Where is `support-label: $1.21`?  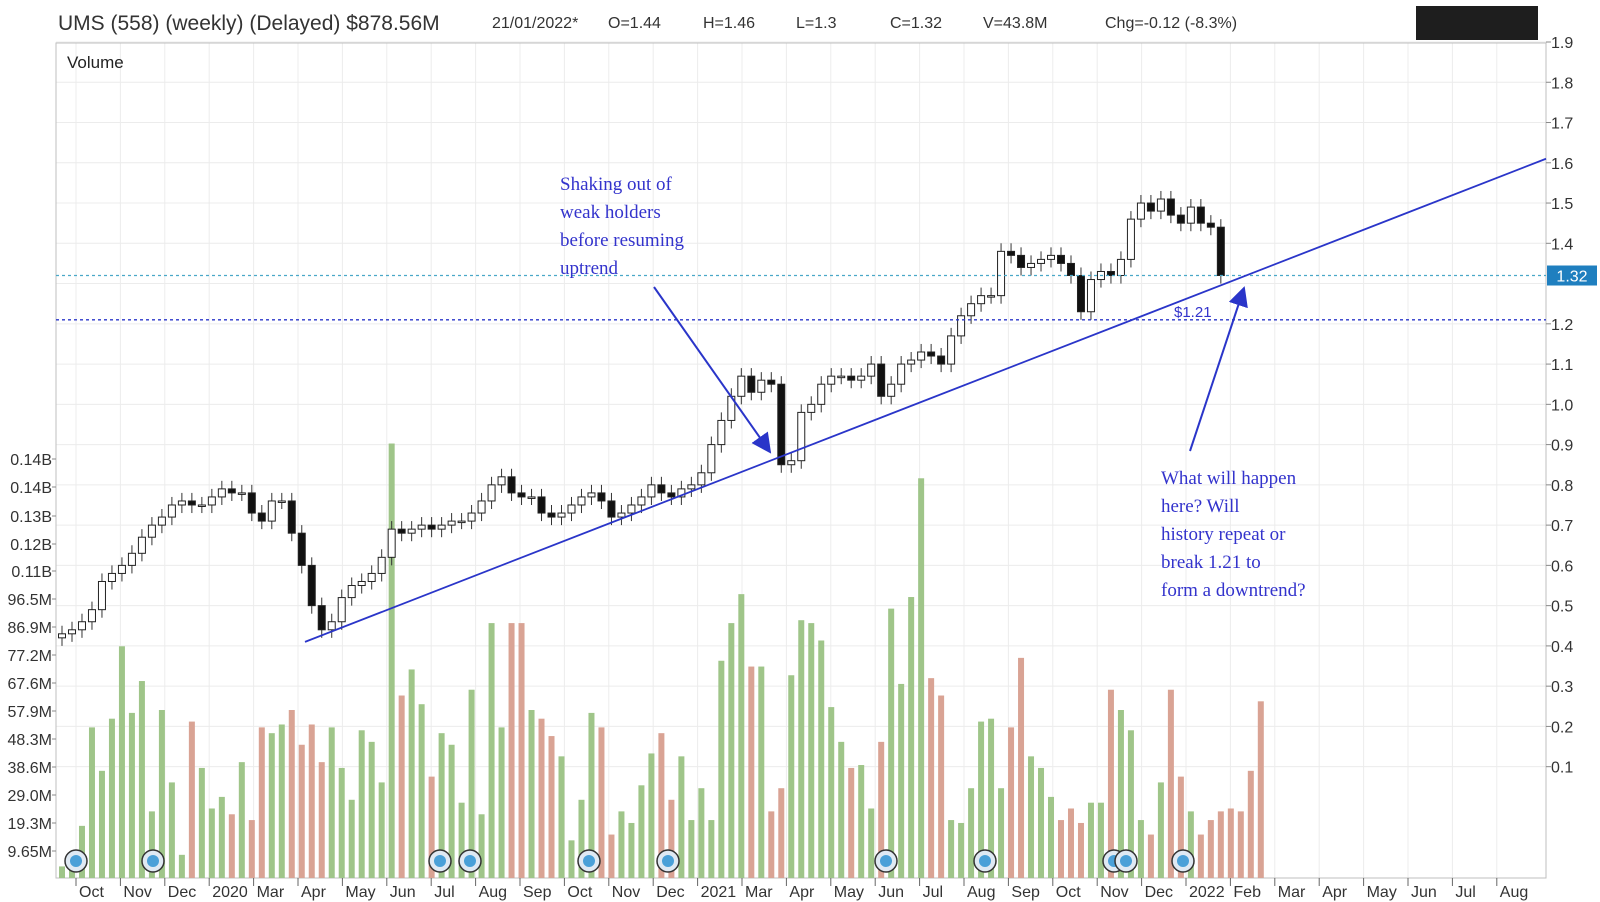
support-label: $1.21 is located at coordinates (1193, 312).